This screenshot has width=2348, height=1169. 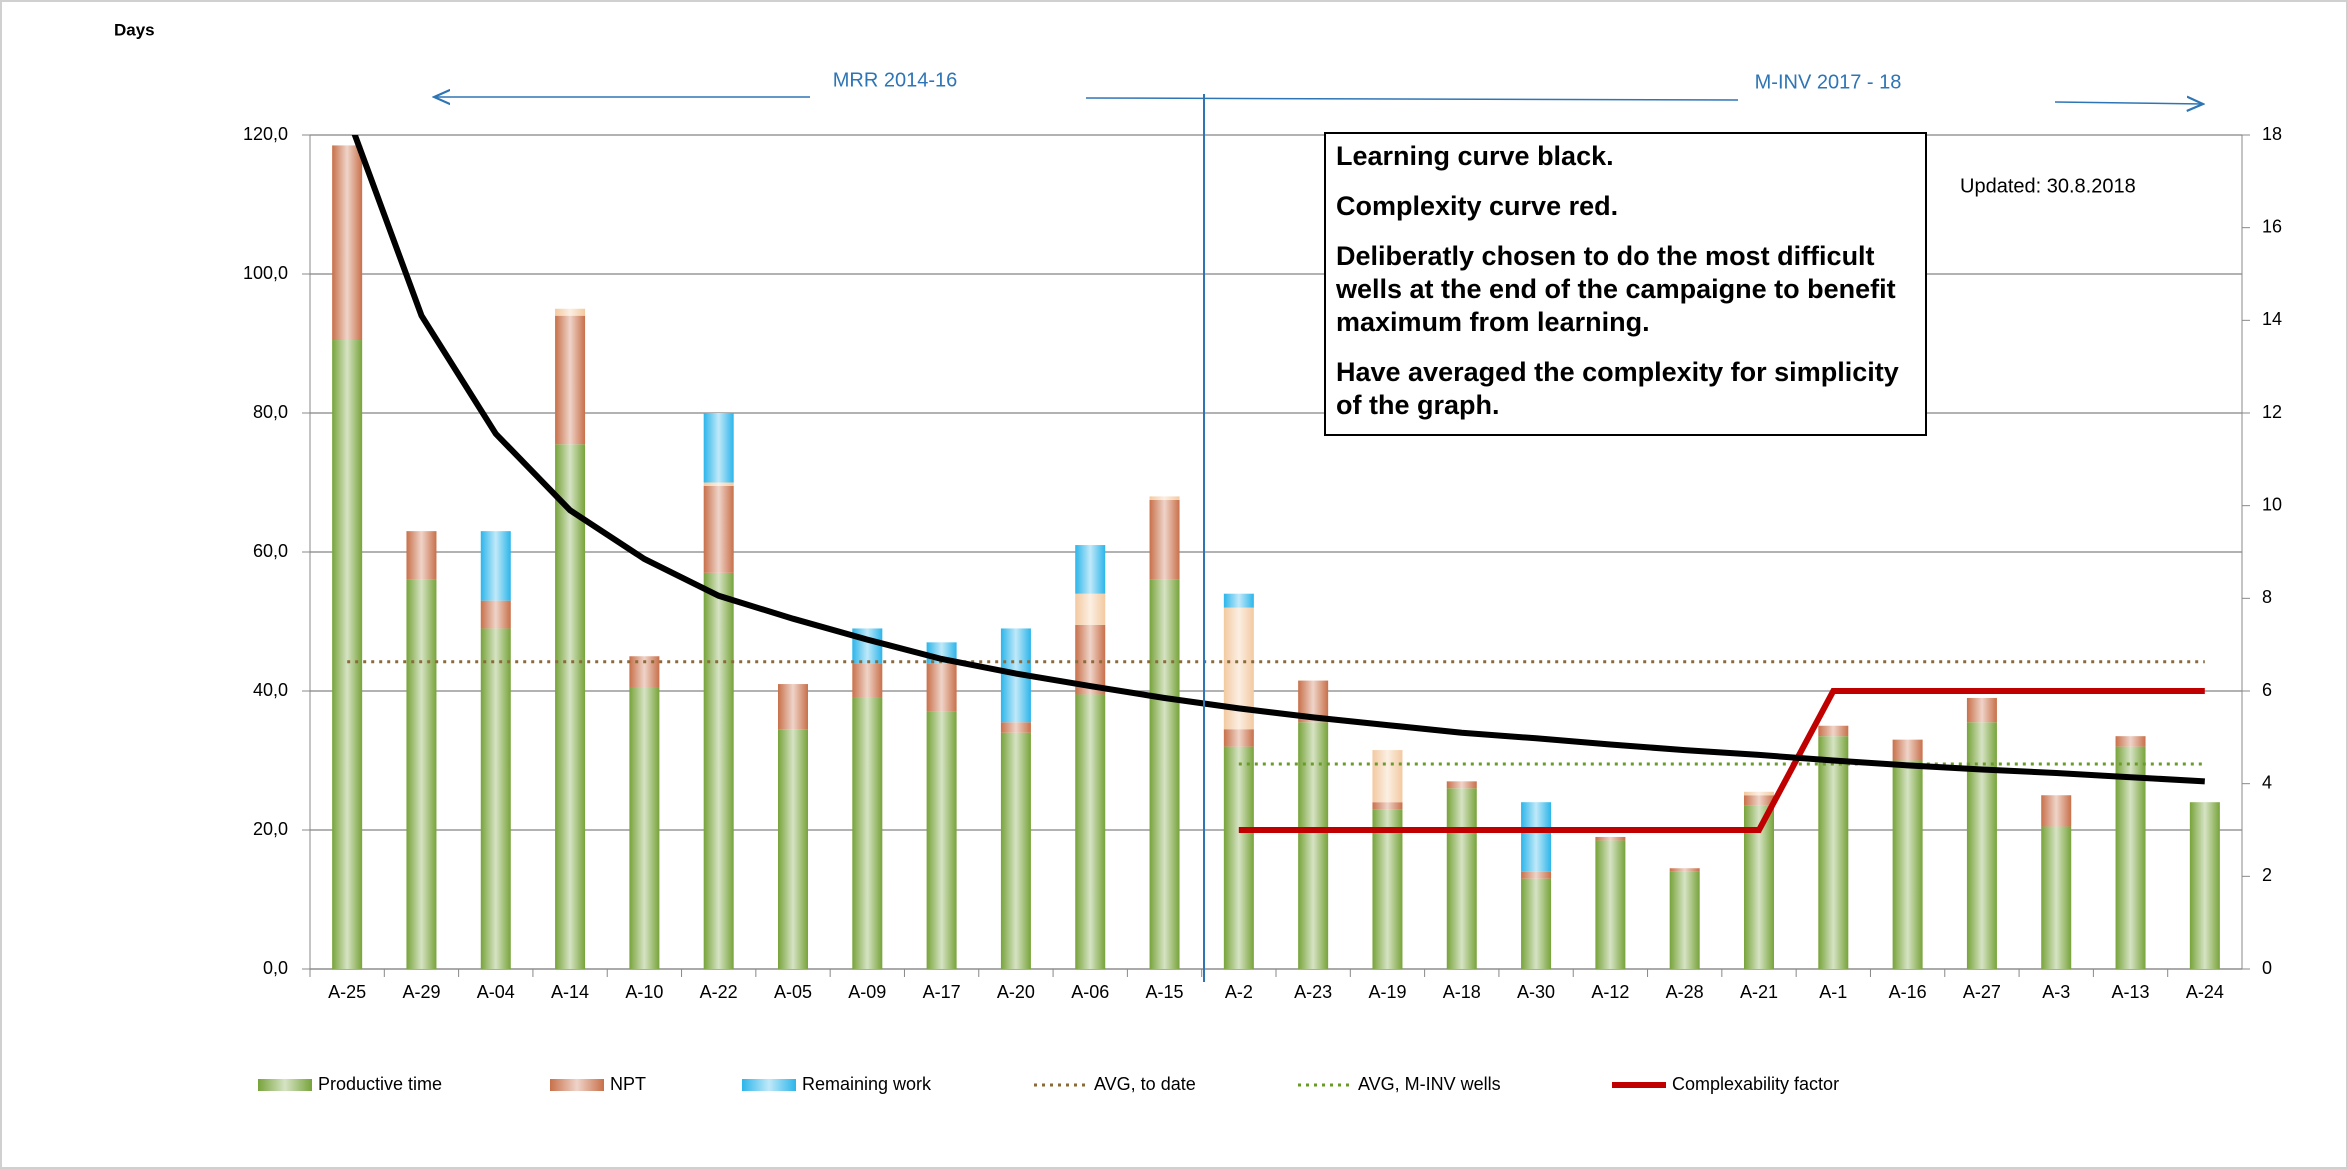 What do you see at coordinates (2128, 103) in the screenshot?
I see `arrow` at bounding box center [2128, 103].